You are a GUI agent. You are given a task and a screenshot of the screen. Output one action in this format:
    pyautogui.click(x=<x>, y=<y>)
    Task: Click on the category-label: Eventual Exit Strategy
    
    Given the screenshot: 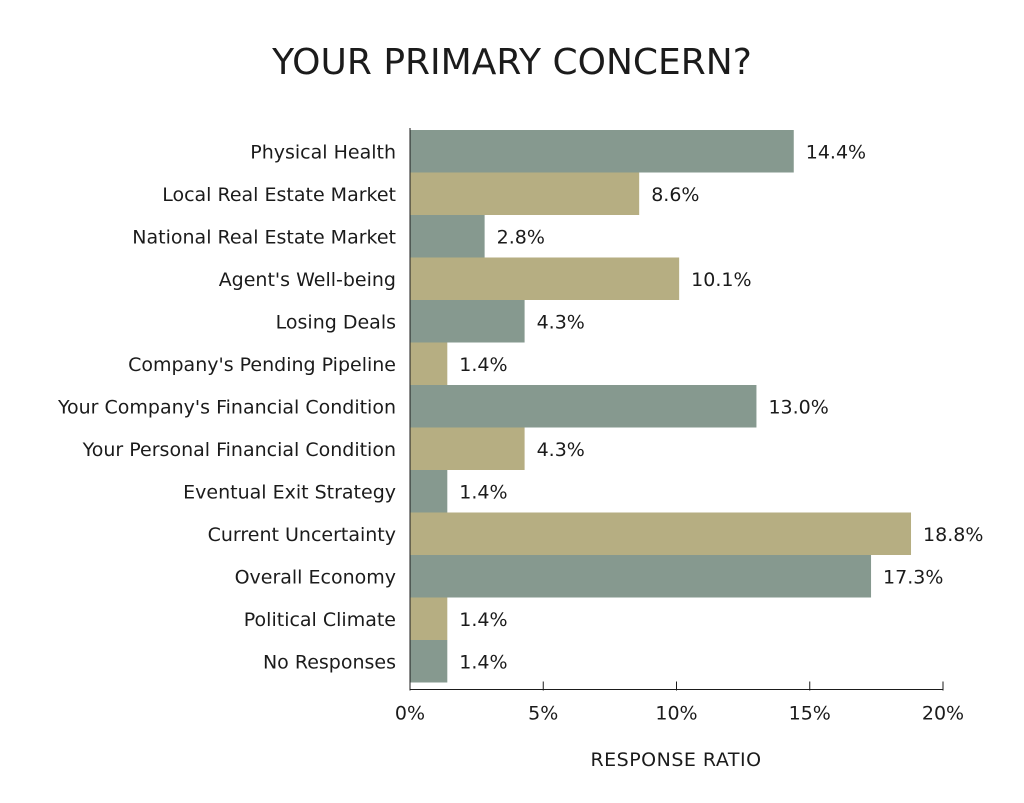 What is the action you would take?
    pyautogui.click(x=289, y=492)
    